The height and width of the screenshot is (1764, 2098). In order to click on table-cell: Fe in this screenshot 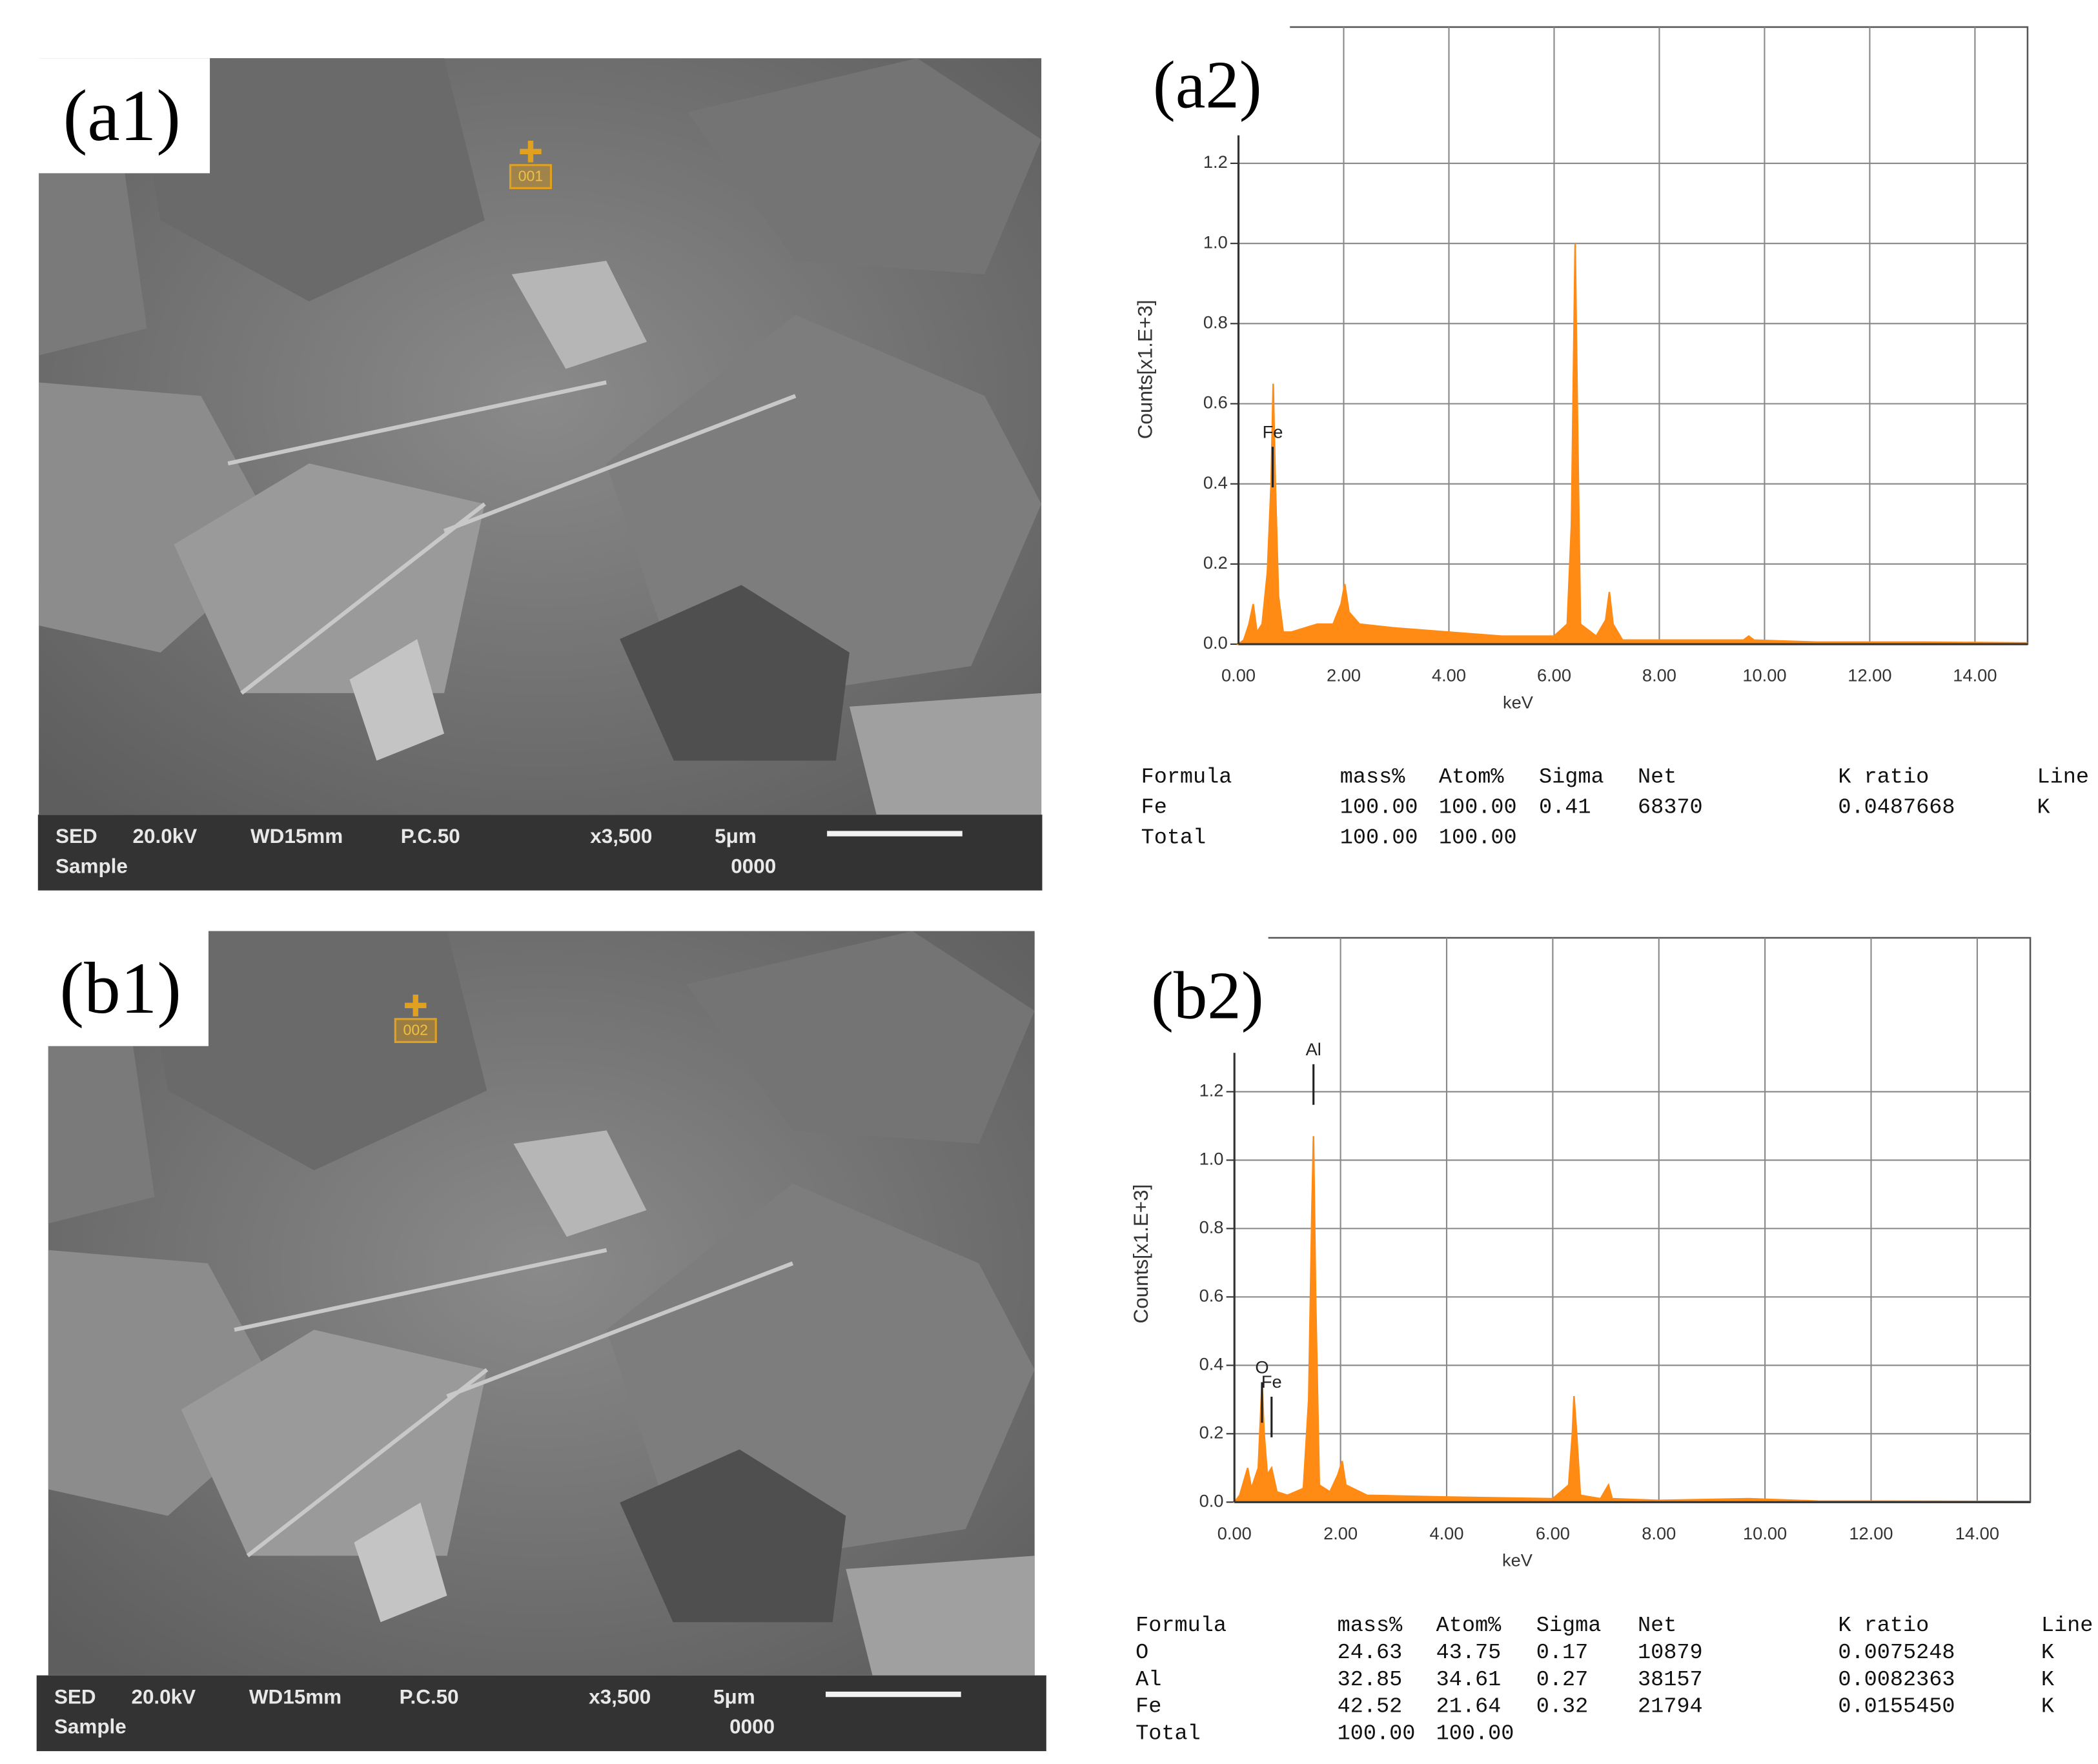, I will do `click(1148, 1707)`.